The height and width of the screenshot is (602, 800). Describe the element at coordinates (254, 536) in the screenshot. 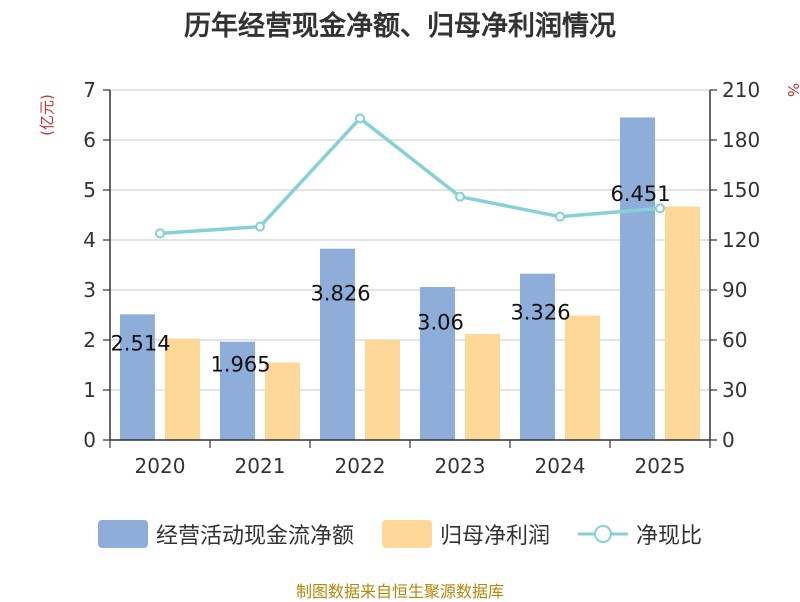

I see `legend-label-cashflow: 经营活动现金流净额` at that location.